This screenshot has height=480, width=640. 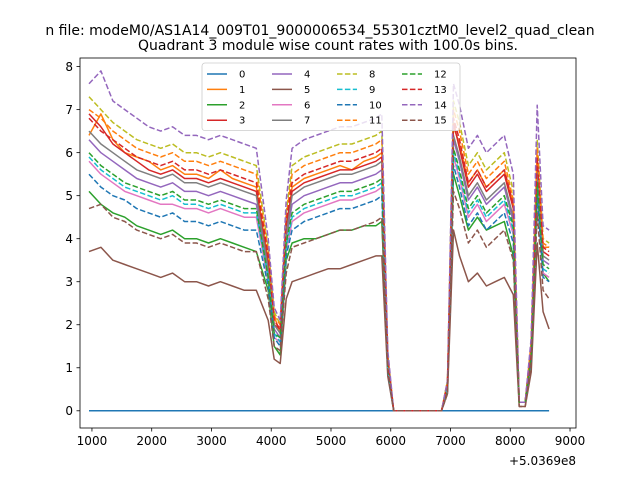 I want to click on legend-label-3: 3, so click(x=242, y=121).